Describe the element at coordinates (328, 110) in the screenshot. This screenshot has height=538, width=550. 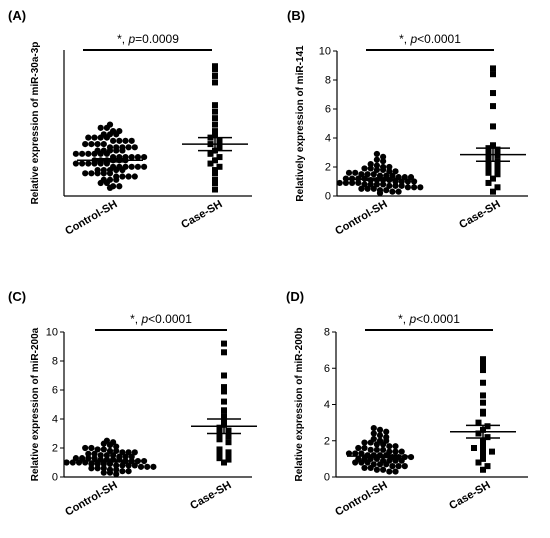
I see `y-tick-label: 6` at that location.